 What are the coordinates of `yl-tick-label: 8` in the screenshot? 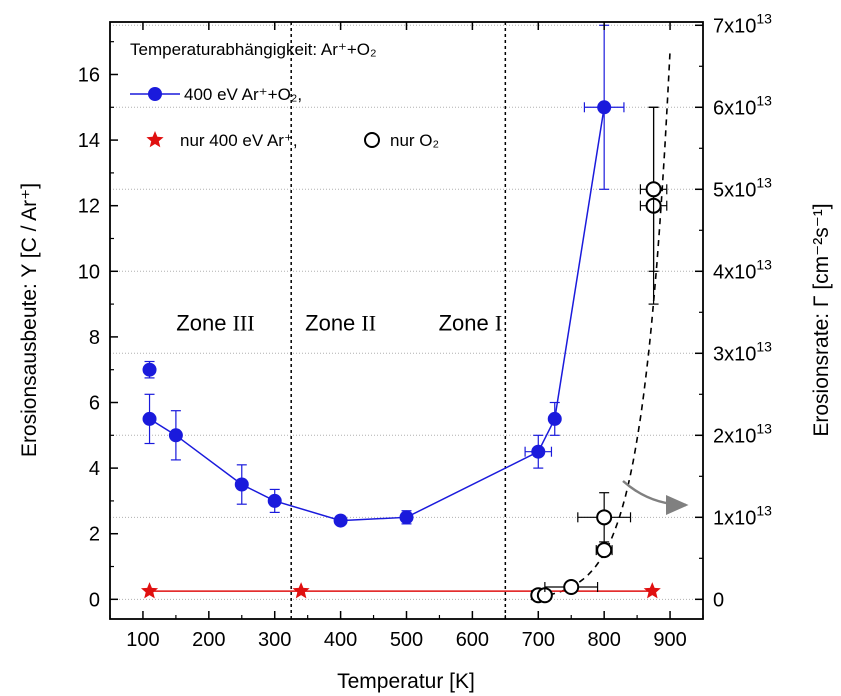 It's located at (94, 338).